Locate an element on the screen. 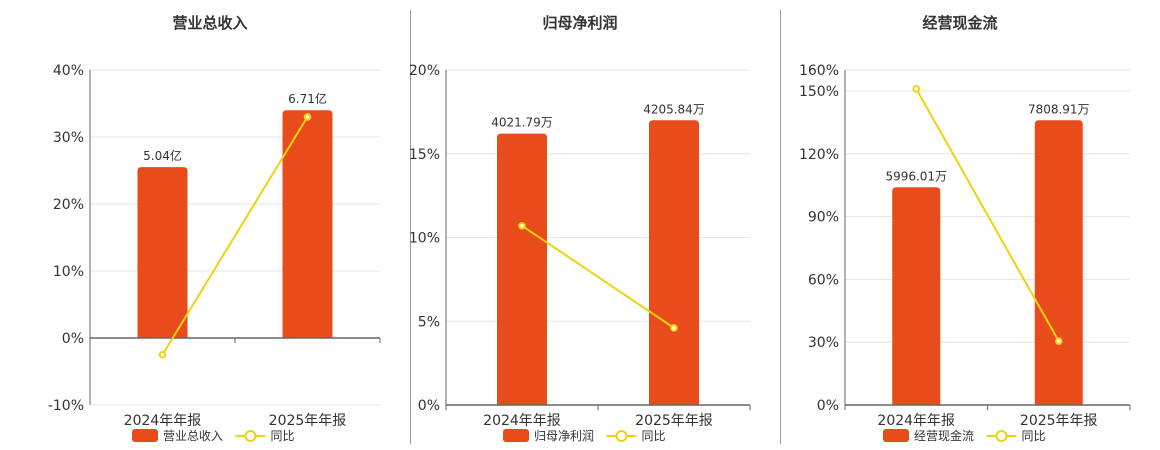 The width and height of the screenshot is (1160, 450). chart-title: 经营现金流 is located at coordinates (959, 23).